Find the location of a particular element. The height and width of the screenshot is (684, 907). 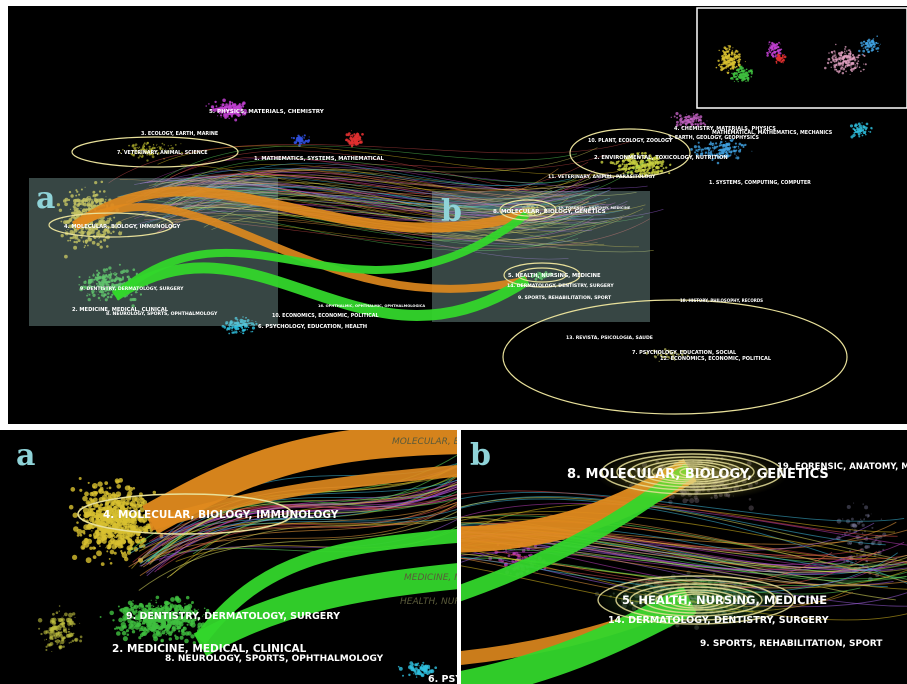

overview-inset-thumbnail is located at coordinates (801, 58).